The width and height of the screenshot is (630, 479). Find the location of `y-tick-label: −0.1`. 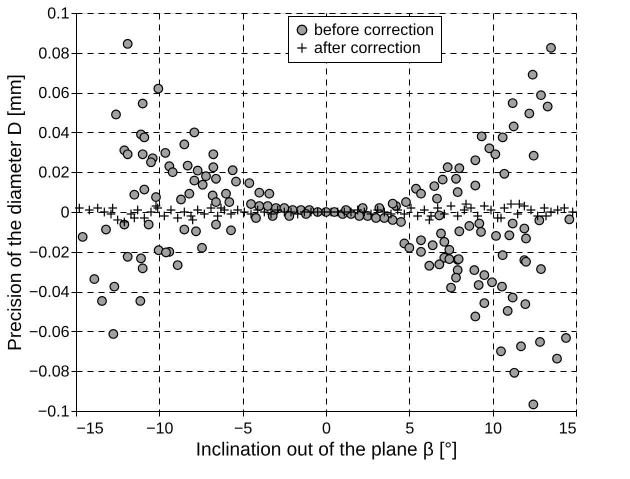

y-tick-label: −0.1 is located at coordinates (54, 412).